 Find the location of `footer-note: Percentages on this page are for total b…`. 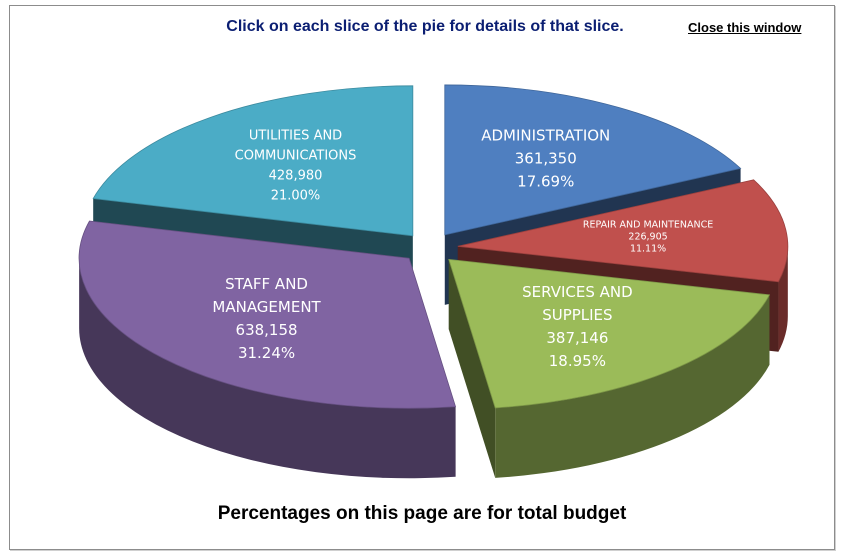

footer-note: Percentages on this page are for total b… is located at coordinates (422, 513).